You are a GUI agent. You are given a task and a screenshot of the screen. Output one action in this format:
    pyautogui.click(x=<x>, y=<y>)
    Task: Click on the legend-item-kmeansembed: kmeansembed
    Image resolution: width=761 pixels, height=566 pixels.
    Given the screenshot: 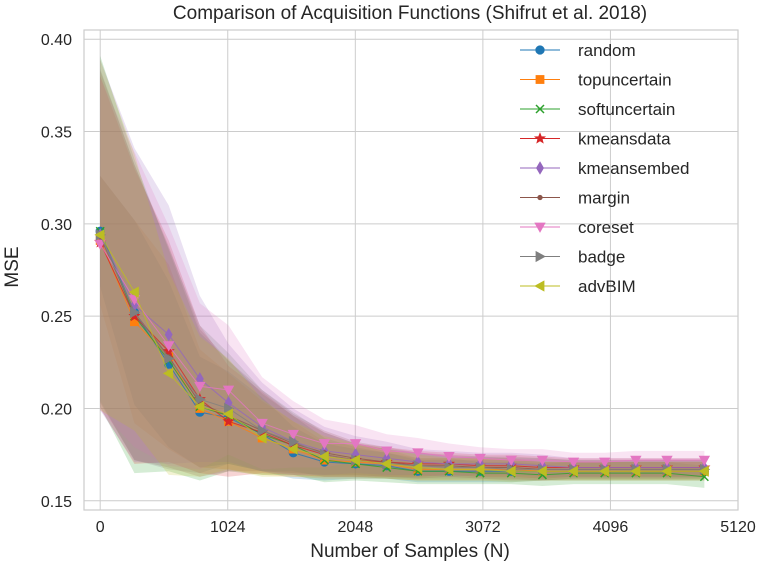 What is the action you would take?
    pyautogui.click(x=605, y=168)
    